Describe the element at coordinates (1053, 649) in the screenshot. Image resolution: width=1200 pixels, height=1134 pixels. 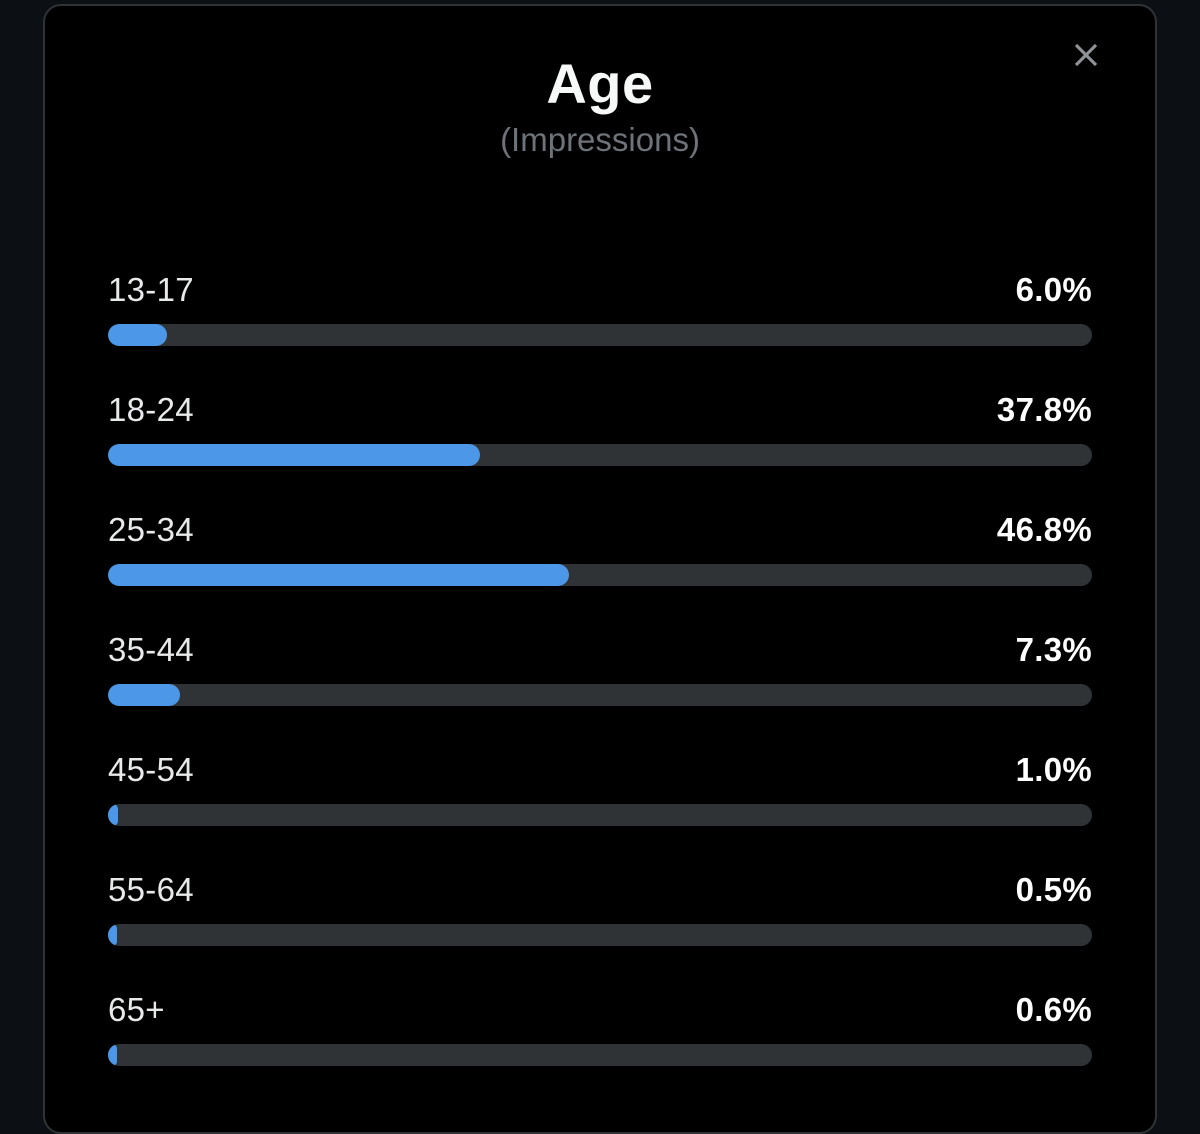
I see `age-percentage-value: 7.3%` at that location.